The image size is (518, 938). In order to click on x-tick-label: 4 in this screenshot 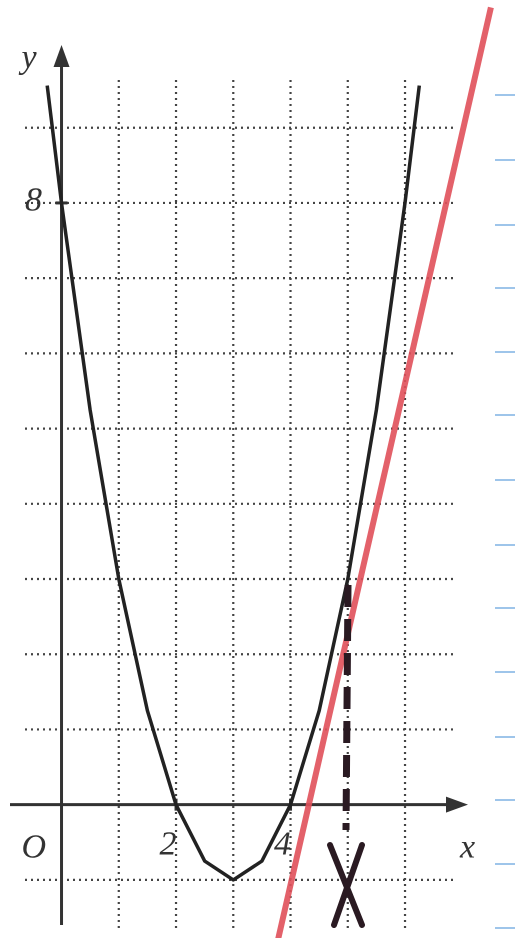, I will do `click(282, 843)`.